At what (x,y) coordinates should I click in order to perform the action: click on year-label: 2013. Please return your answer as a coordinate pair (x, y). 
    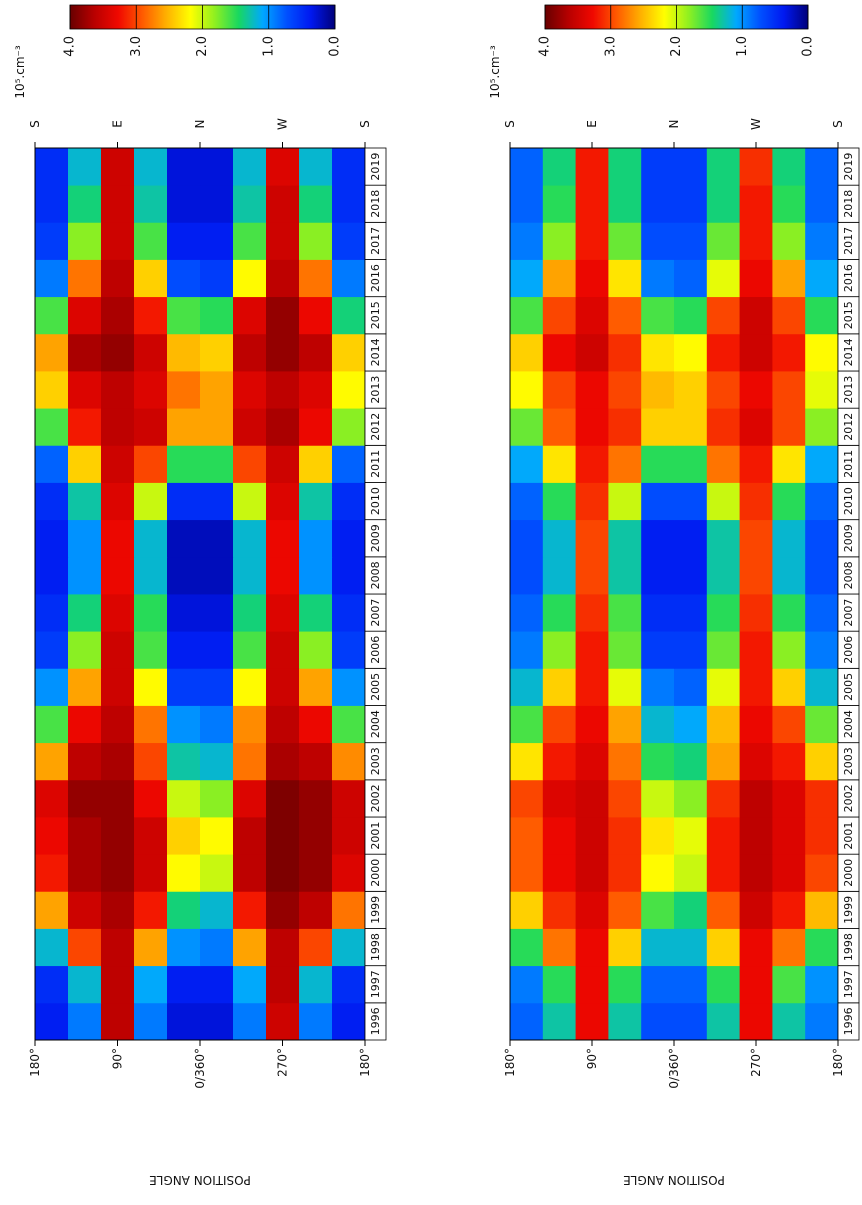
    Looking at the image, I should click on (848, 390).